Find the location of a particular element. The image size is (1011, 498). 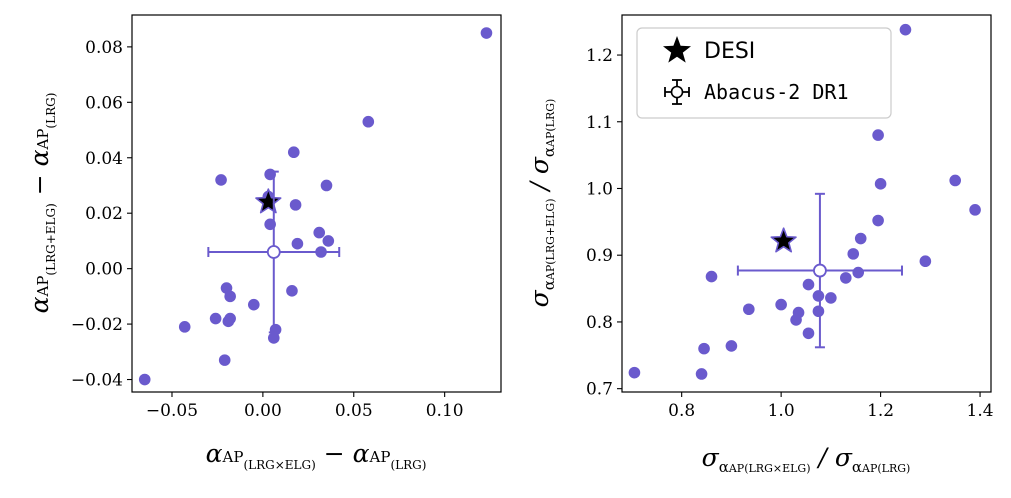

left-mean-errorbar is located at coordinates (274, 252).